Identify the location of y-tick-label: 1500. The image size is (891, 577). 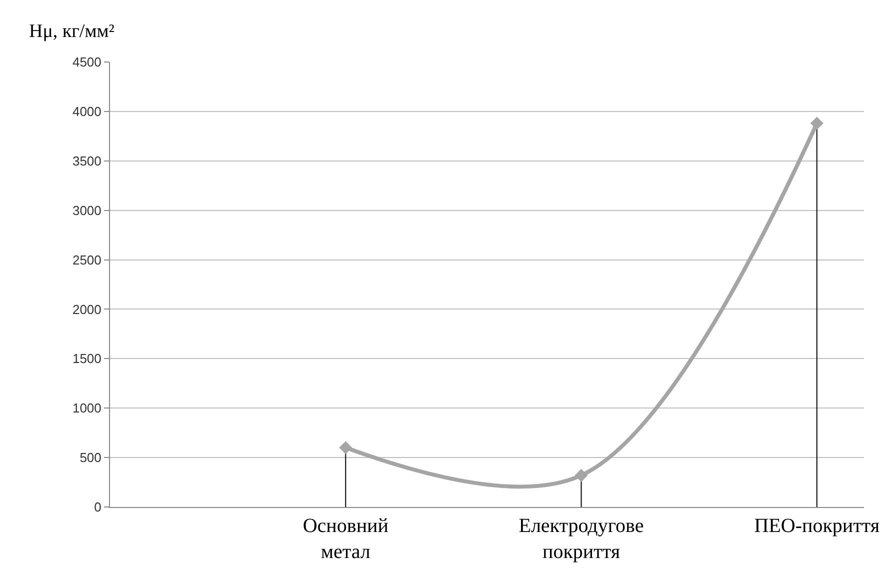
(87, 358).